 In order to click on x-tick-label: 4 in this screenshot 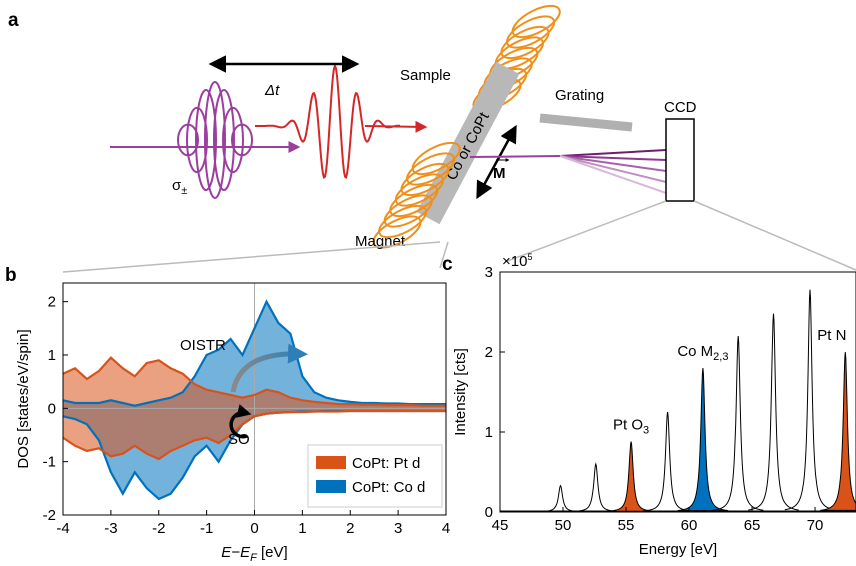, I will do `click(446, 528)`.